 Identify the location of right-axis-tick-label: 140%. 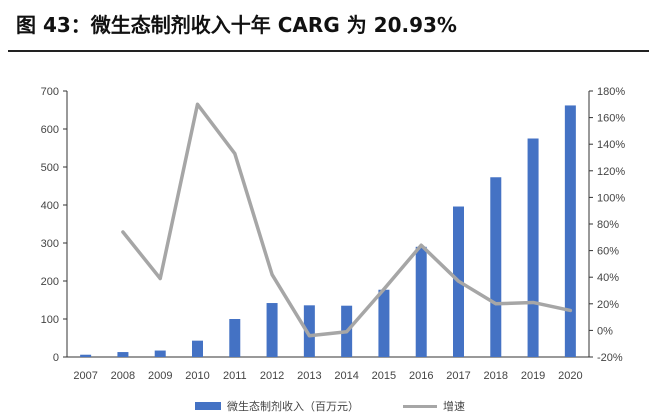
(611, 145).